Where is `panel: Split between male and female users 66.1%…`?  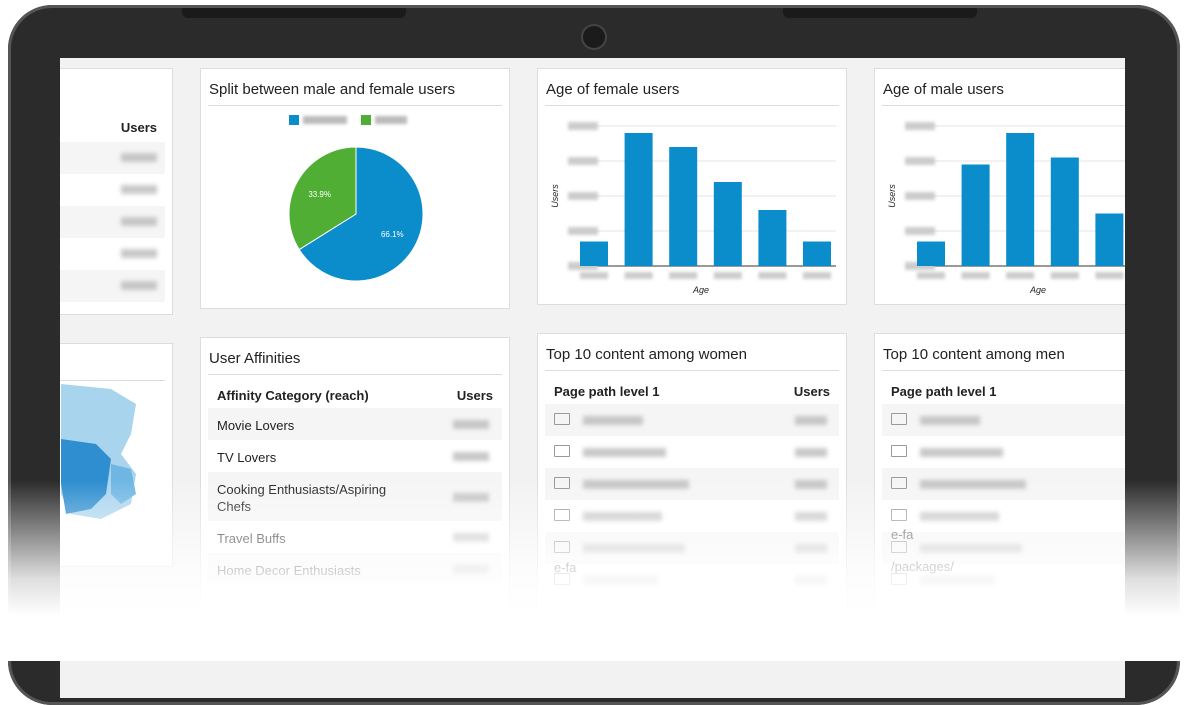 panel: Split between male and female users 66.1%… is located at coordinates (355, 188).